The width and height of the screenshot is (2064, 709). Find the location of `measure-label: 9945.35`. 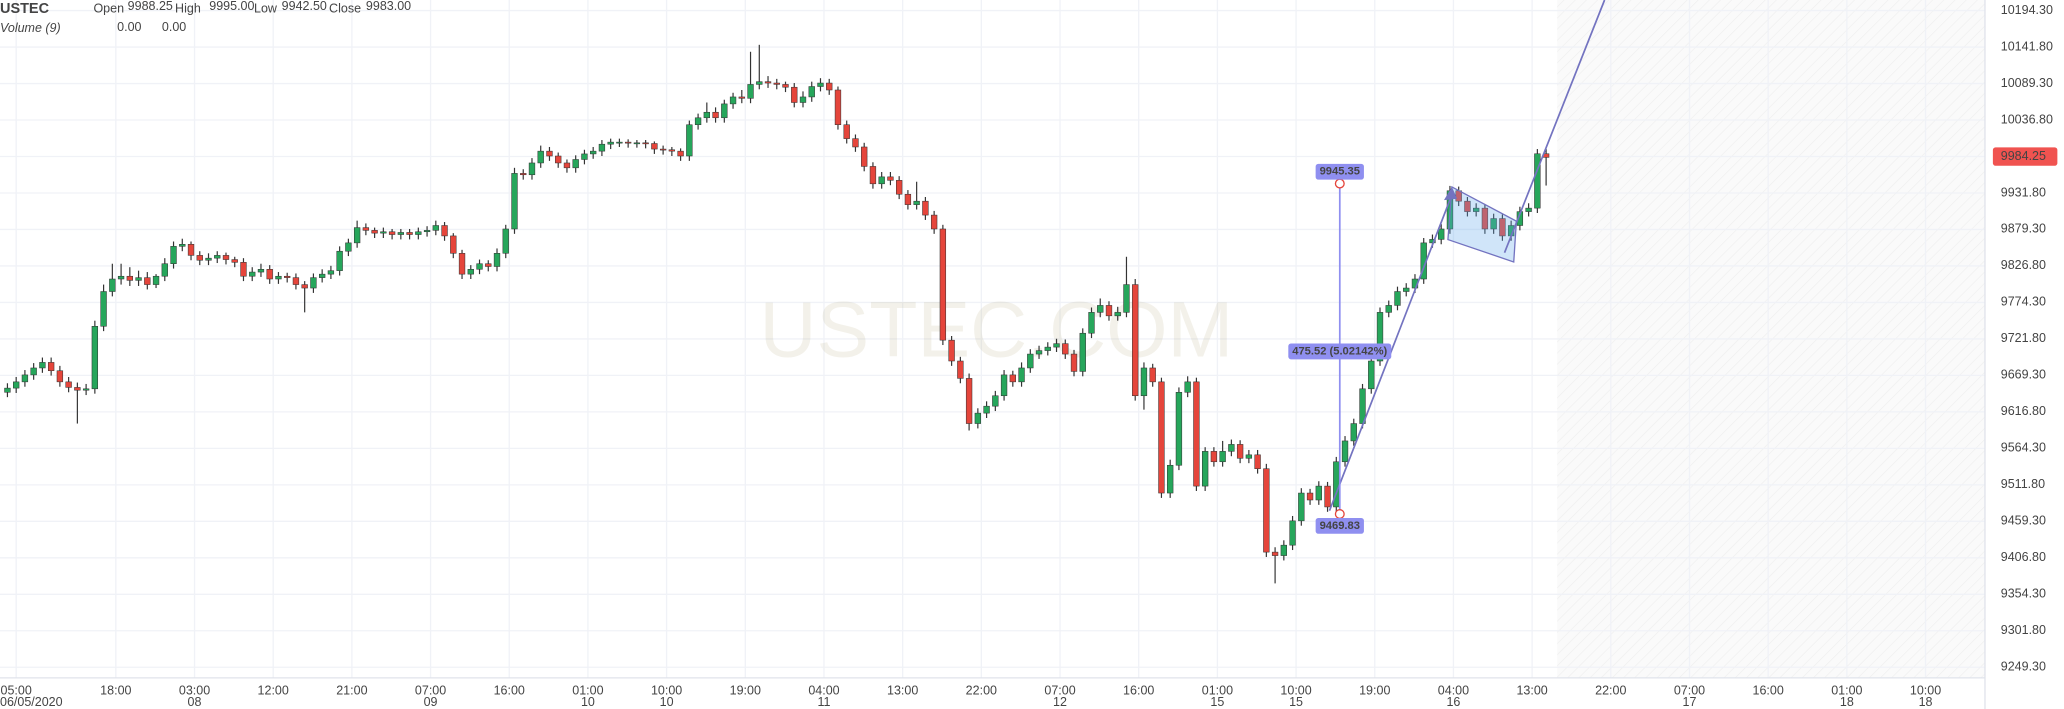

measure-label: 9945.35 is located at coordinates (1340, 172).